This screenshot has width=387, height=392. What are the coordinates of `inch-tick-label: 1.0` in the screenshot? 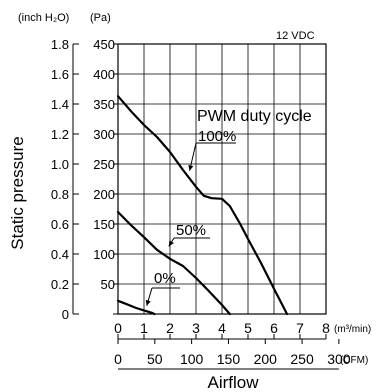 It's located at (60, 164).